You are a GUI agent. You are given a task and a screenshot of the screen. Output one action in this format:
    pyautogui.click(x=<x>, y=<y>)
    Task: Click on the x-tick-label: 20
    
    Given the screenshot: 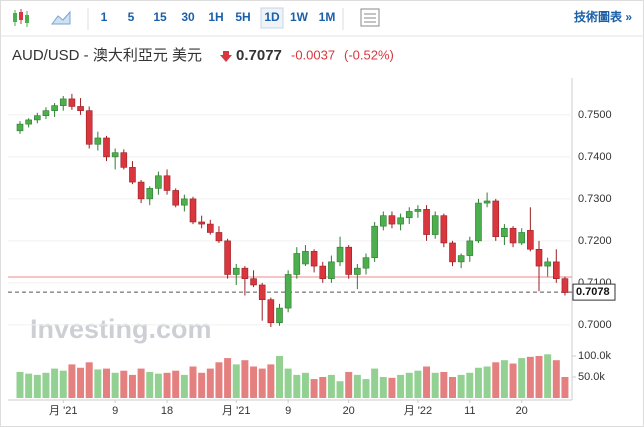 What is the action you would take?
    pyautogui.click(x=522, y=411)
    